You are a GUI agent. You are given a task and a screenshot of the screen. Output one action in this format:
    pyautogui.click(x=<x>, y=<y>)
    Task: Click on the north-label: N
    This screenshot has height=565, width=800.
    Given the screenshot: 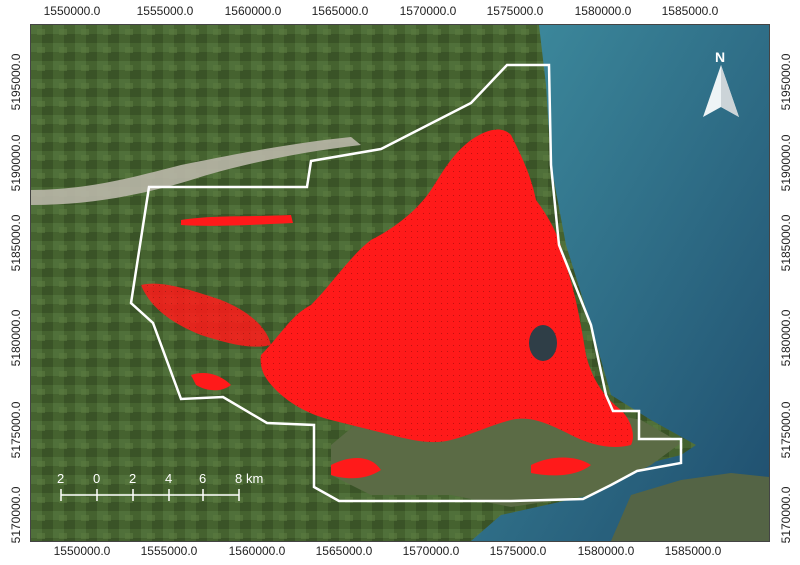 What is the action you would take?
    pyautogui.click(x=720, y=57)
    